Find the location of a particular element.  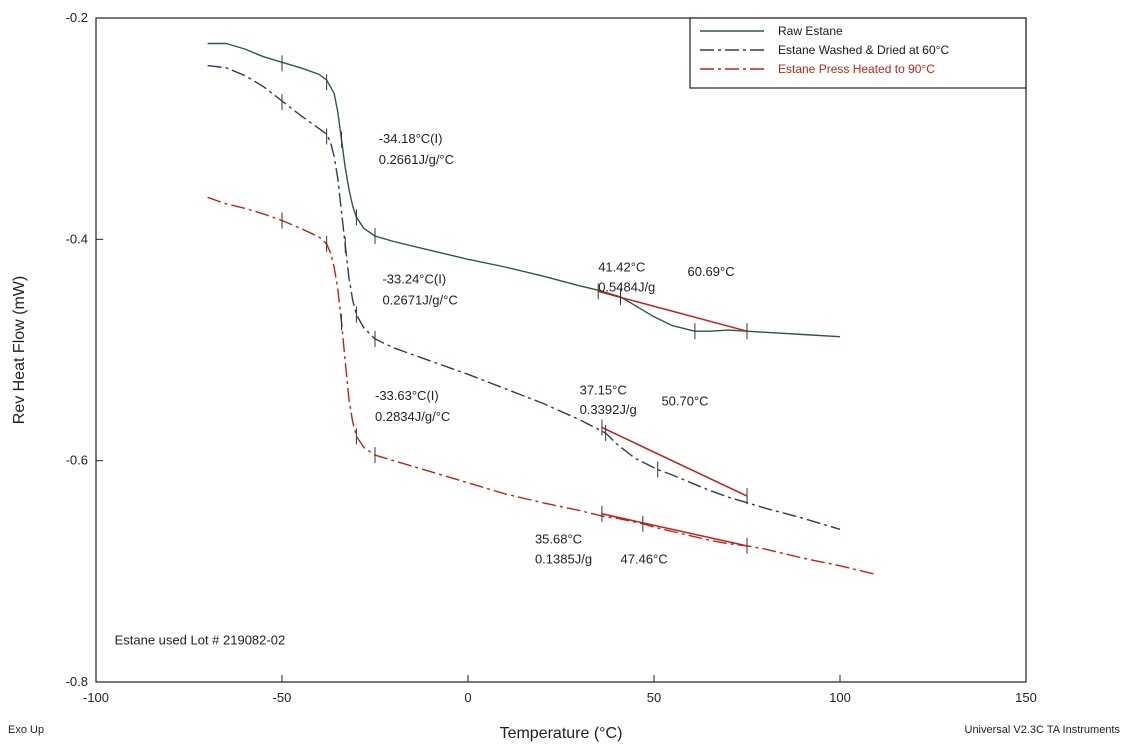

x-tick-label: -100 is located at coordinates (96, 697).